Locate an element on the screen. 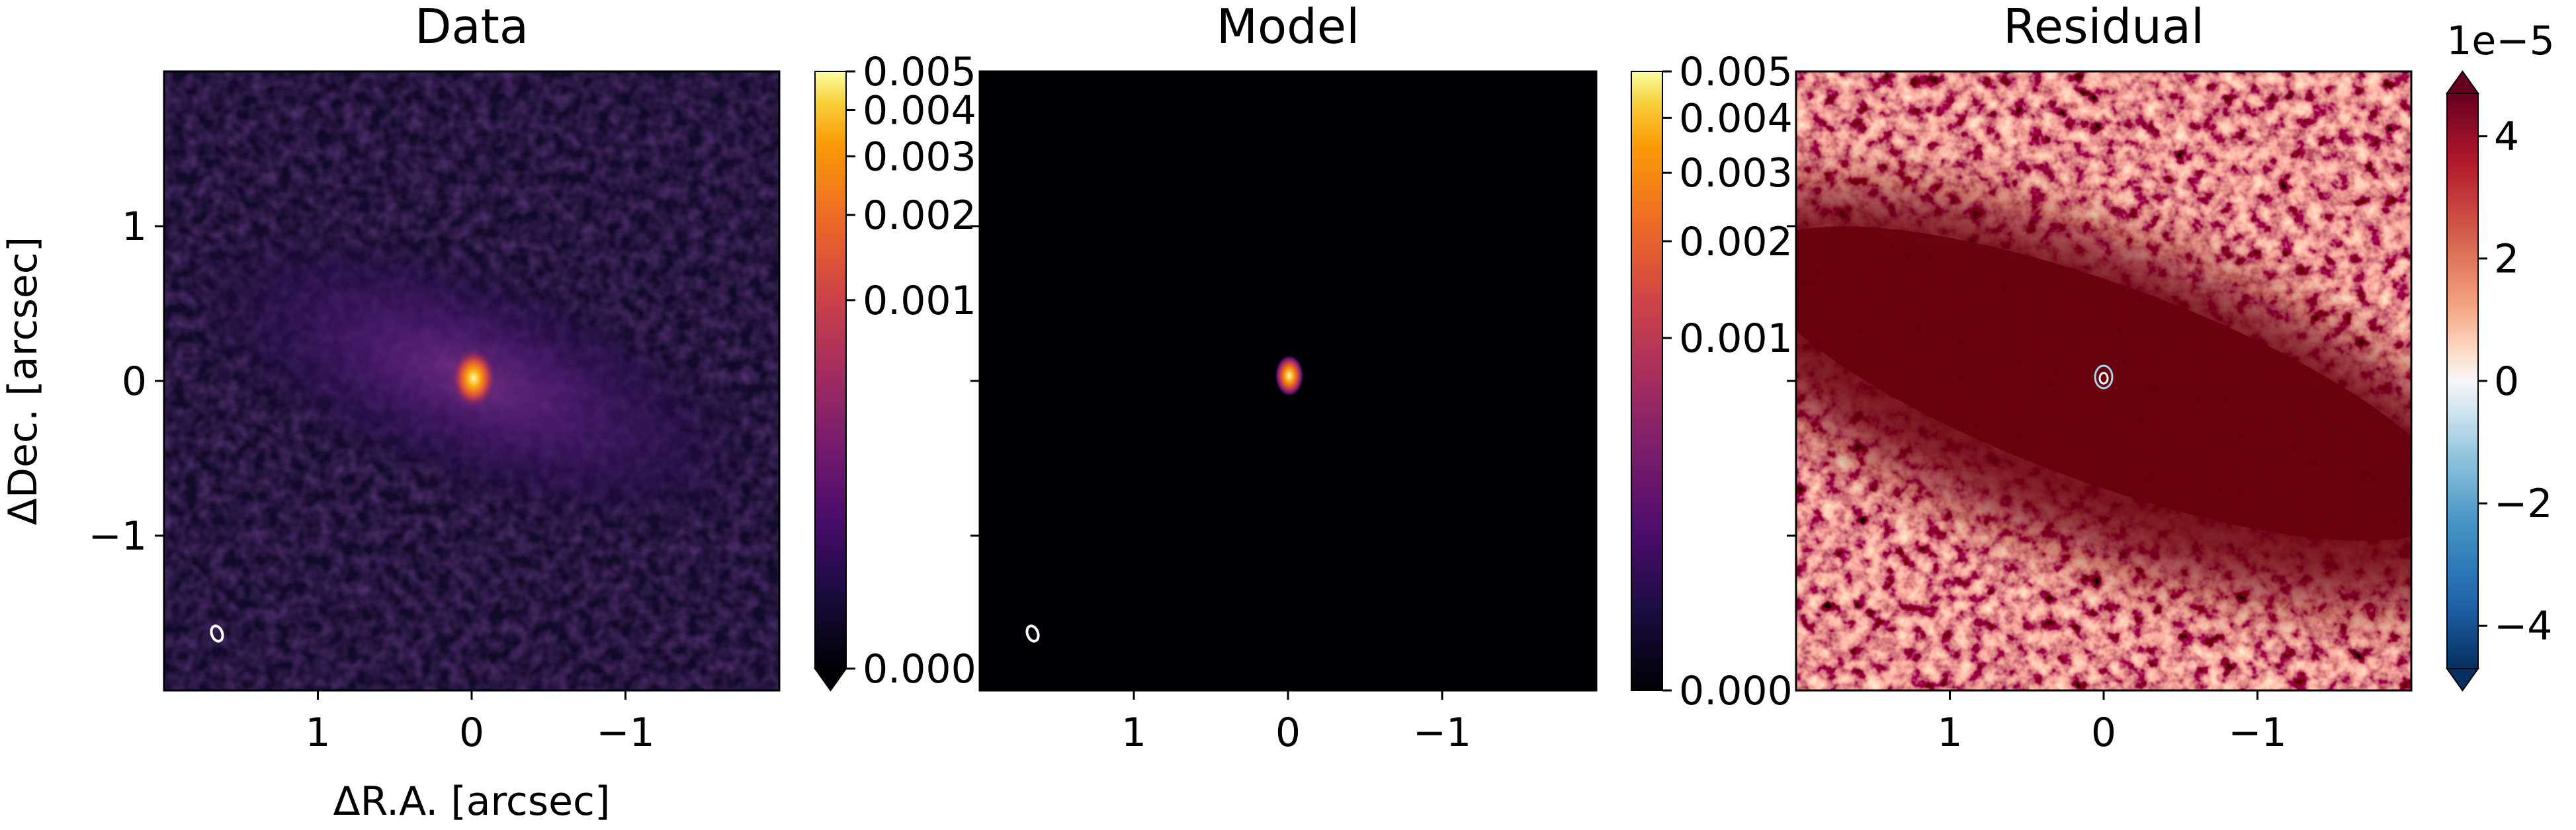 The image size is (2576, 830). residual-x-ticks: 1 0 −1 is located at coordinates (2112, 723).